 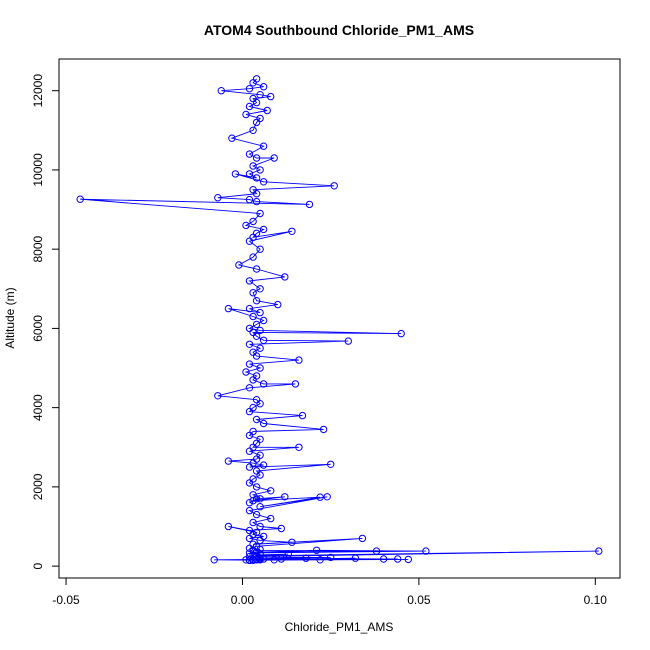 What do you see at coordinates (419, 600) in the screenshot?
I see `x-tick-label: 0.05` at bounding box center [419, 600].